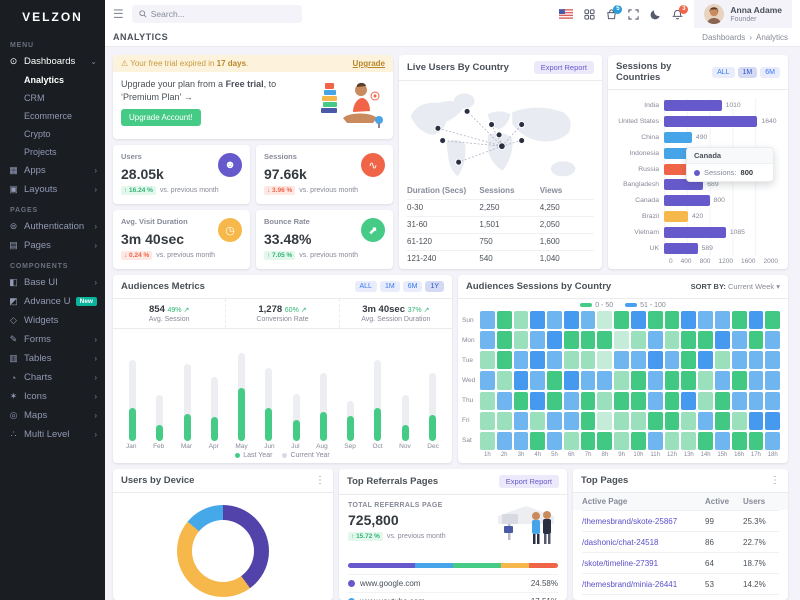 This screenshot has height=600, width=800. What do you see at coordinates (161, 118) in the screenshot?
I see `upgrade-account-button: Upgrade Account!` at bounding box center [161, 118].